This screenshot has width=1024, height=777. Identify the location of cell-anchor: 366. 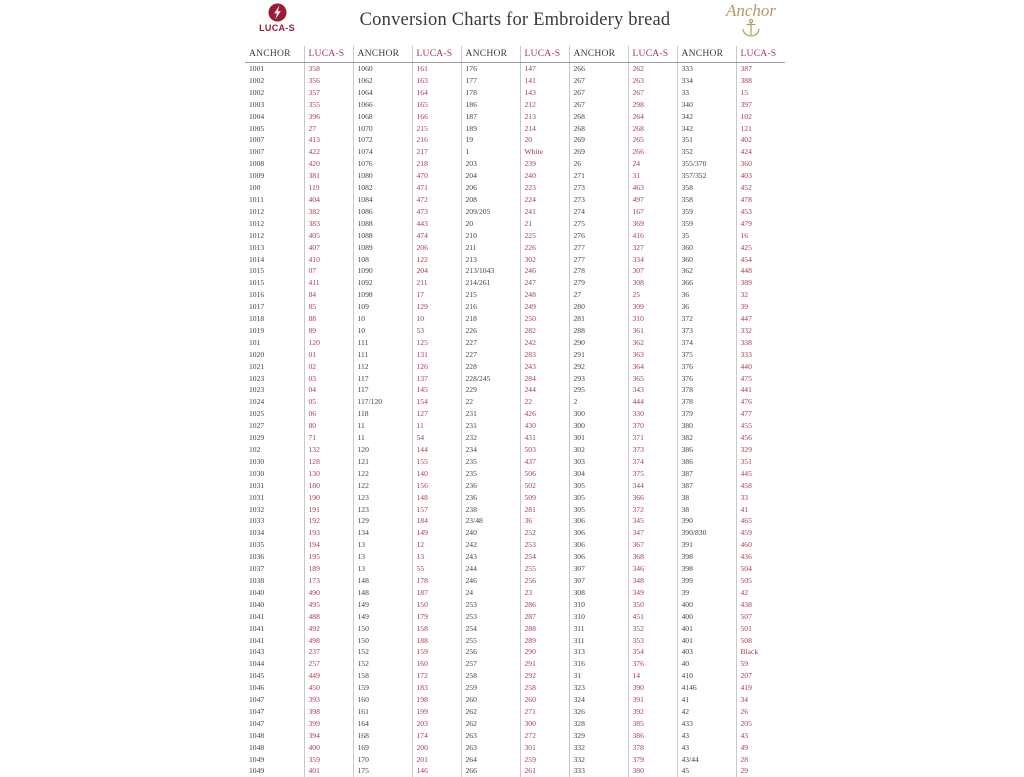
(706, 283).